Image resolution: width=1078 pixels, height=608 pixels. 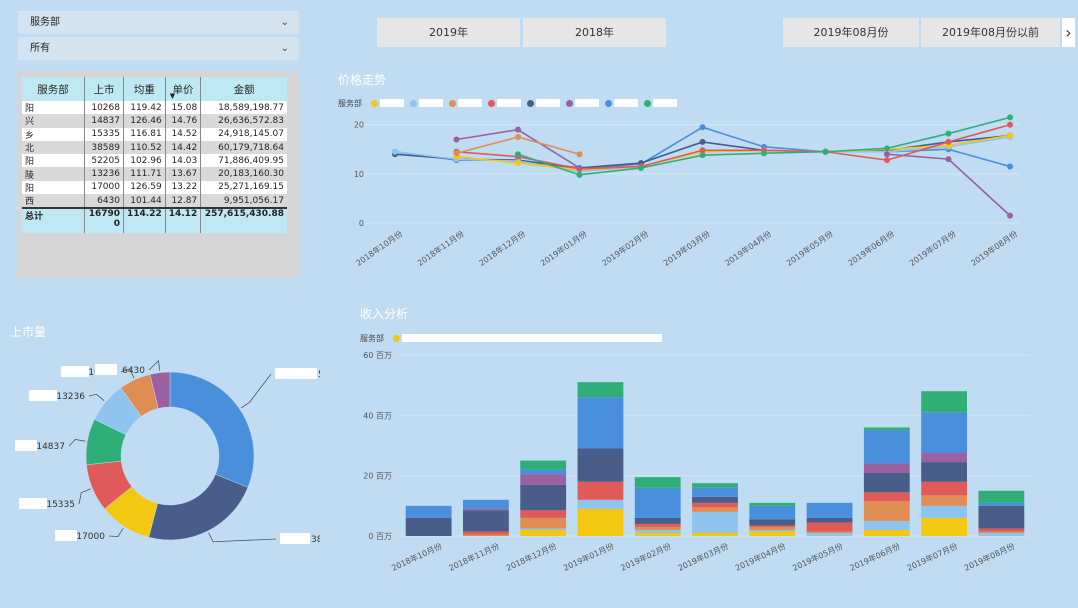 What do you see at coordinates (158, 22) in the screenshot?
I see `department-slicer: 服务部 ⌄` at bounding box center [158, 22].